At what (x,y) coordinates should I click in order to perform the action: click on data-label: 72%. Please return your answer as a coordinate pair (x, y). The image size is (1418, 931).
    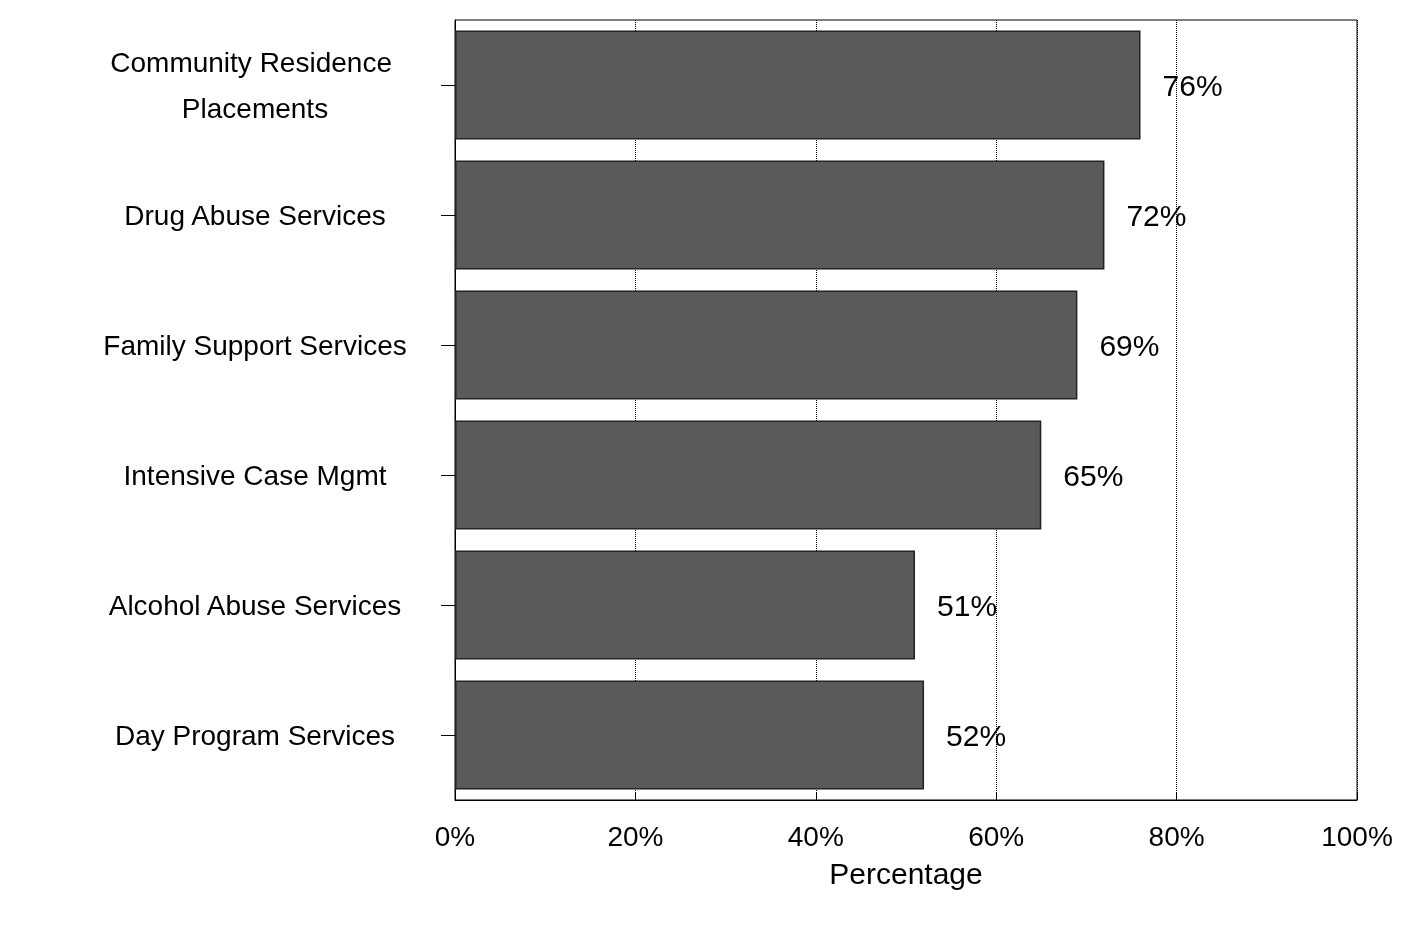
    Looking at the image, I should click on (1156, 215).